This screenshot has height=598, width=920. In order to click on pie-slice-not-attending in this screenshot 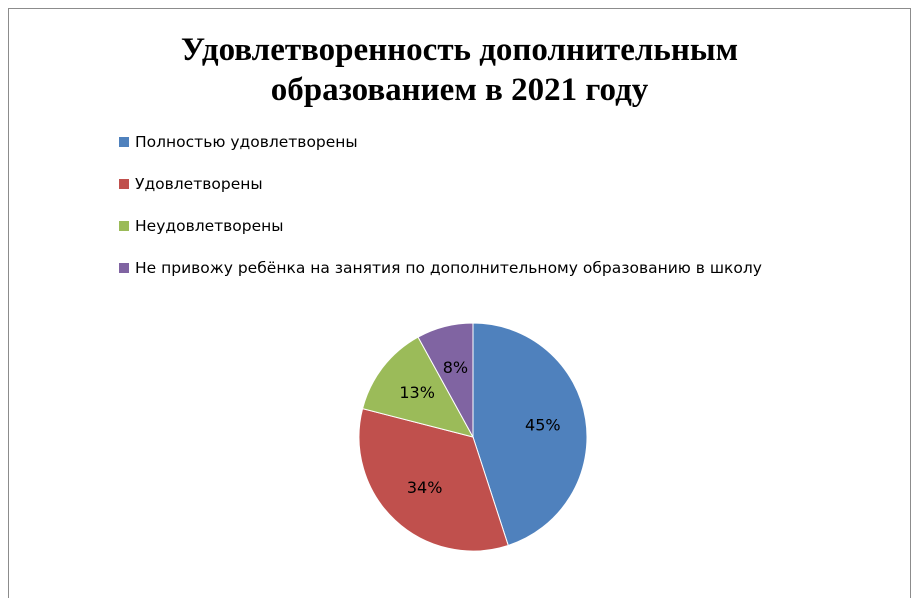, I will do `click(445, 380)`.